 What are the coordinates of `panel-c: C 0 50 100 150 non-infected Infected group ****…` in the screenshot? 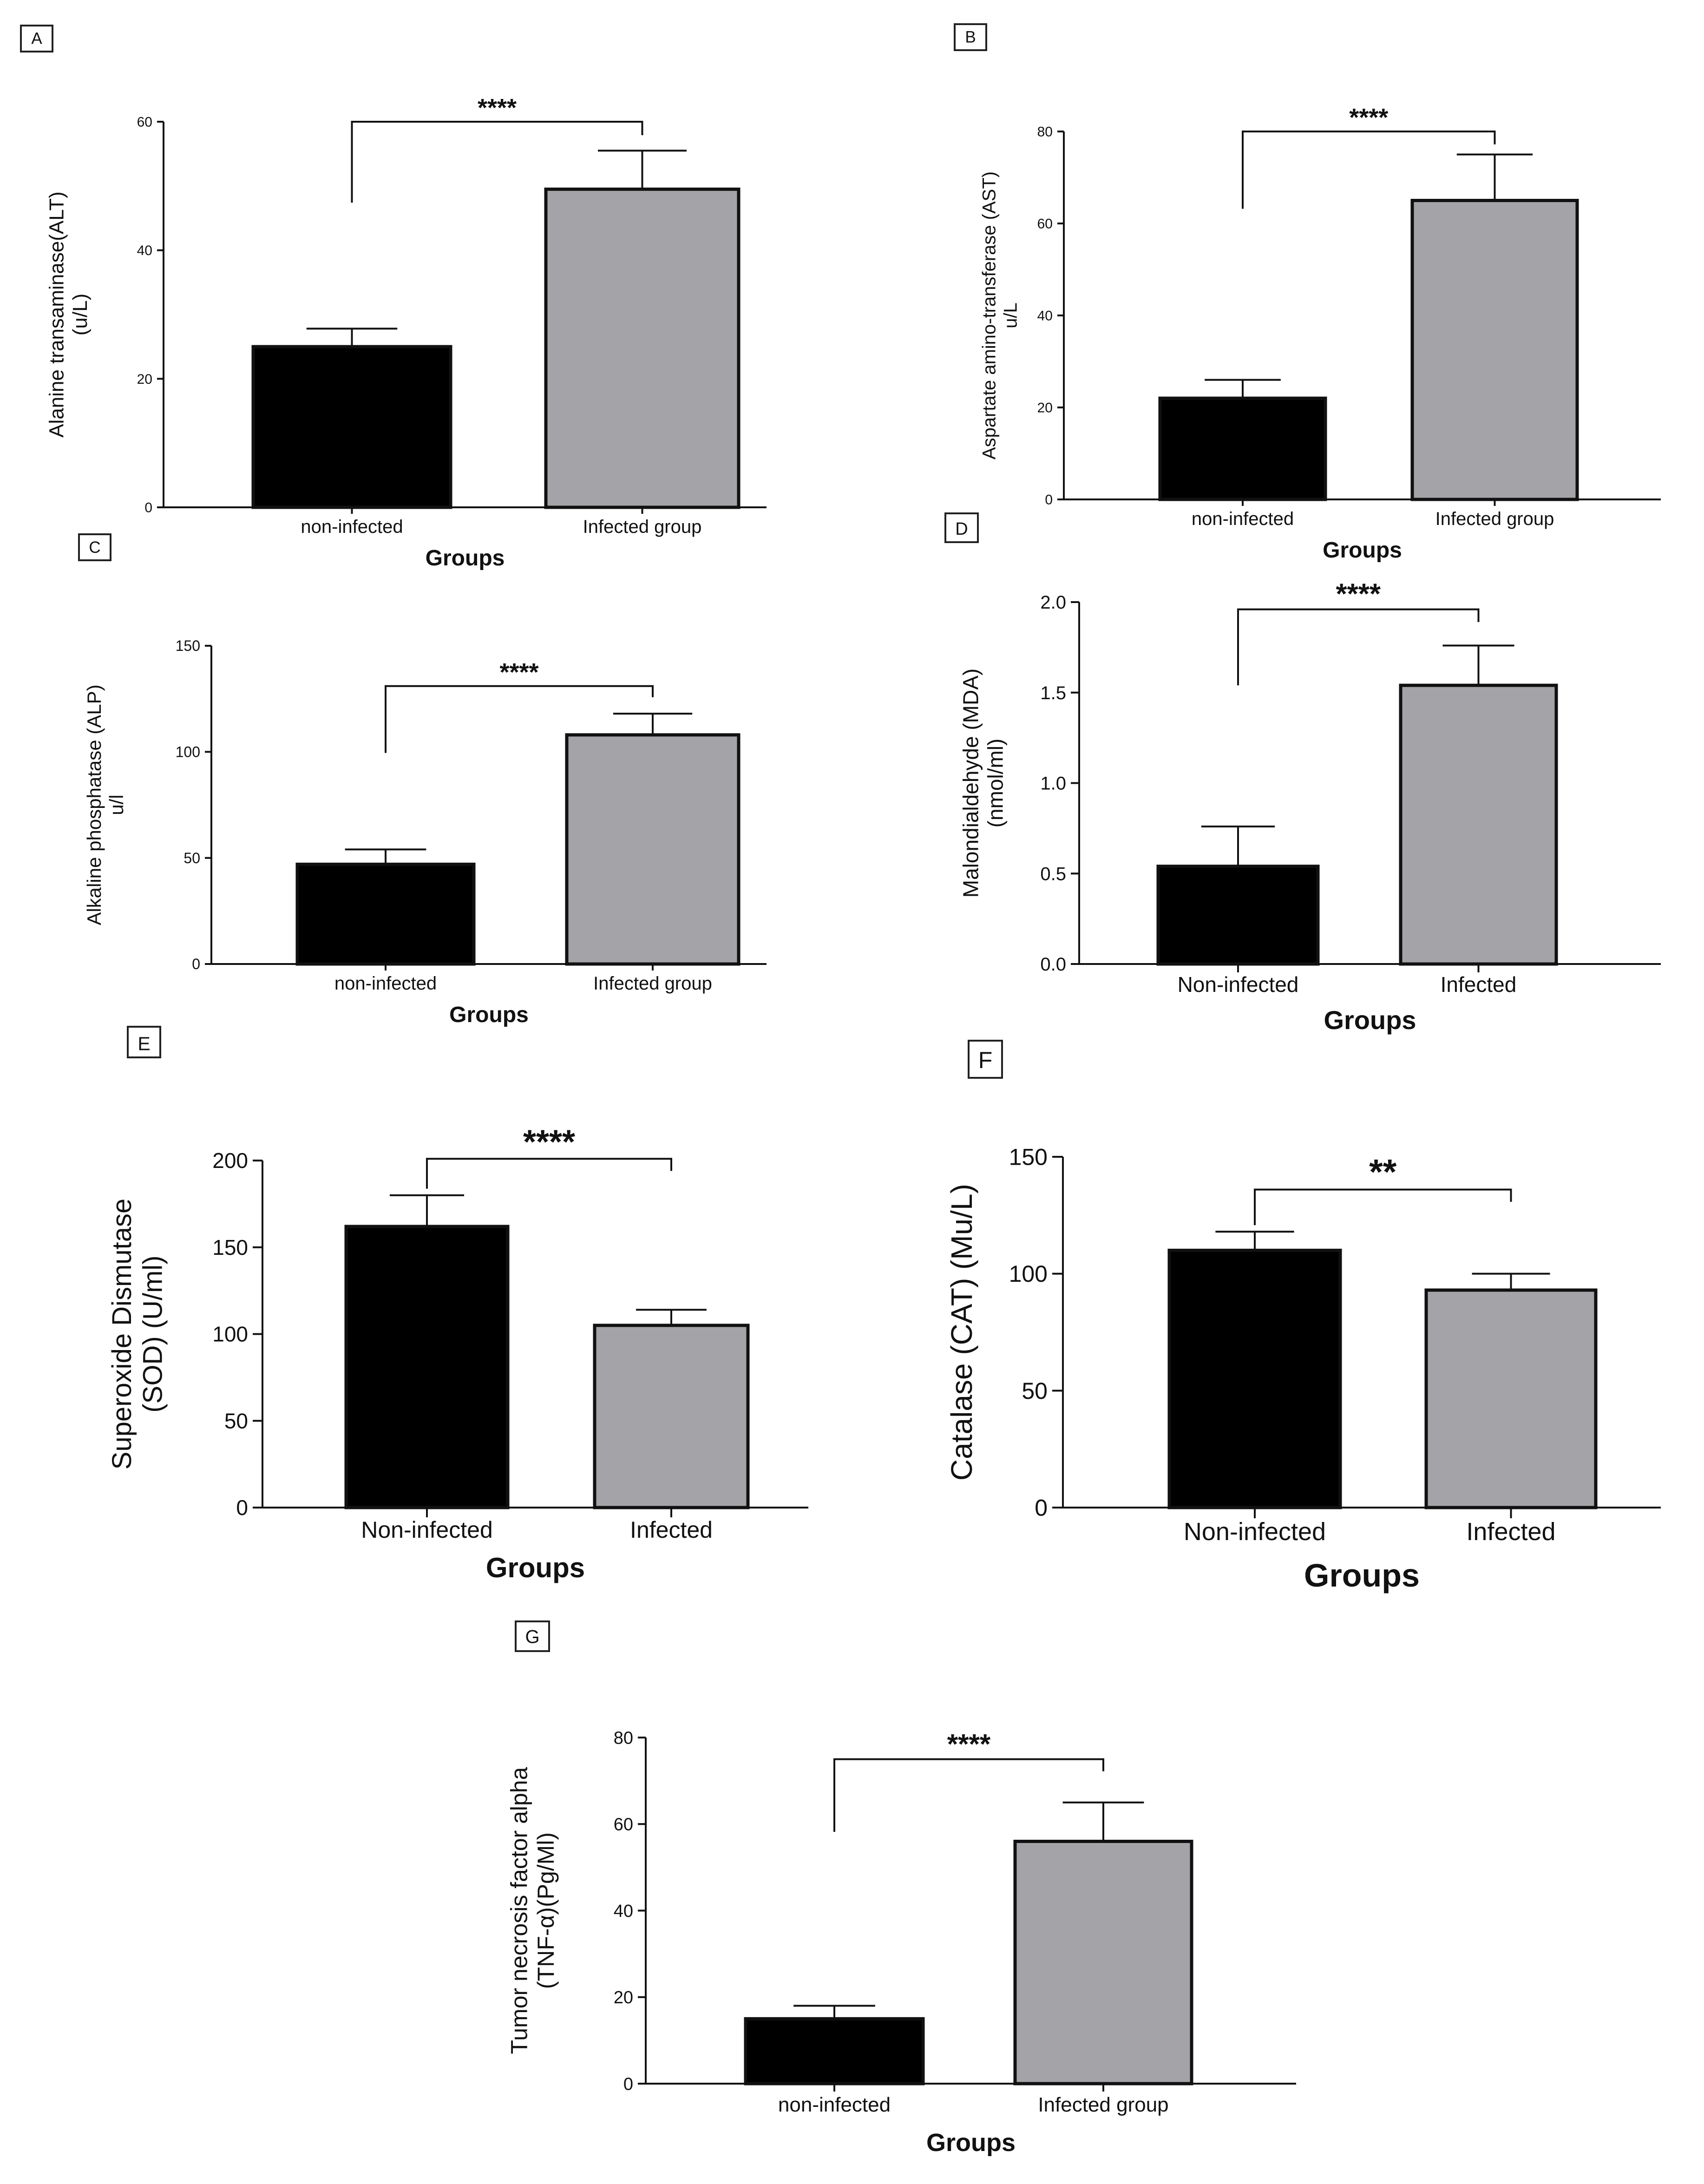 It's located at (422, 780).